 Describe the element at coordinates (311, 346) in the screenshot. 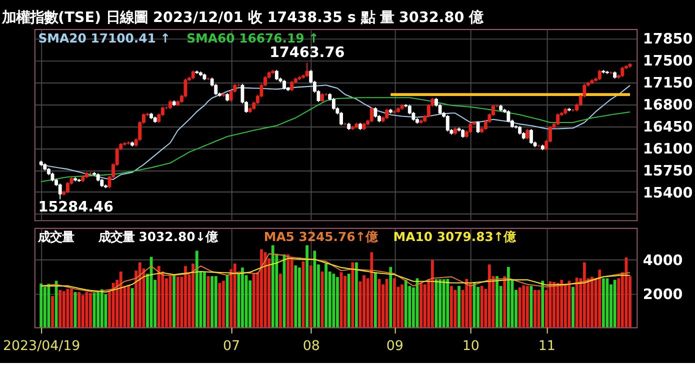

I see `x-tick-label: 08` at that location.